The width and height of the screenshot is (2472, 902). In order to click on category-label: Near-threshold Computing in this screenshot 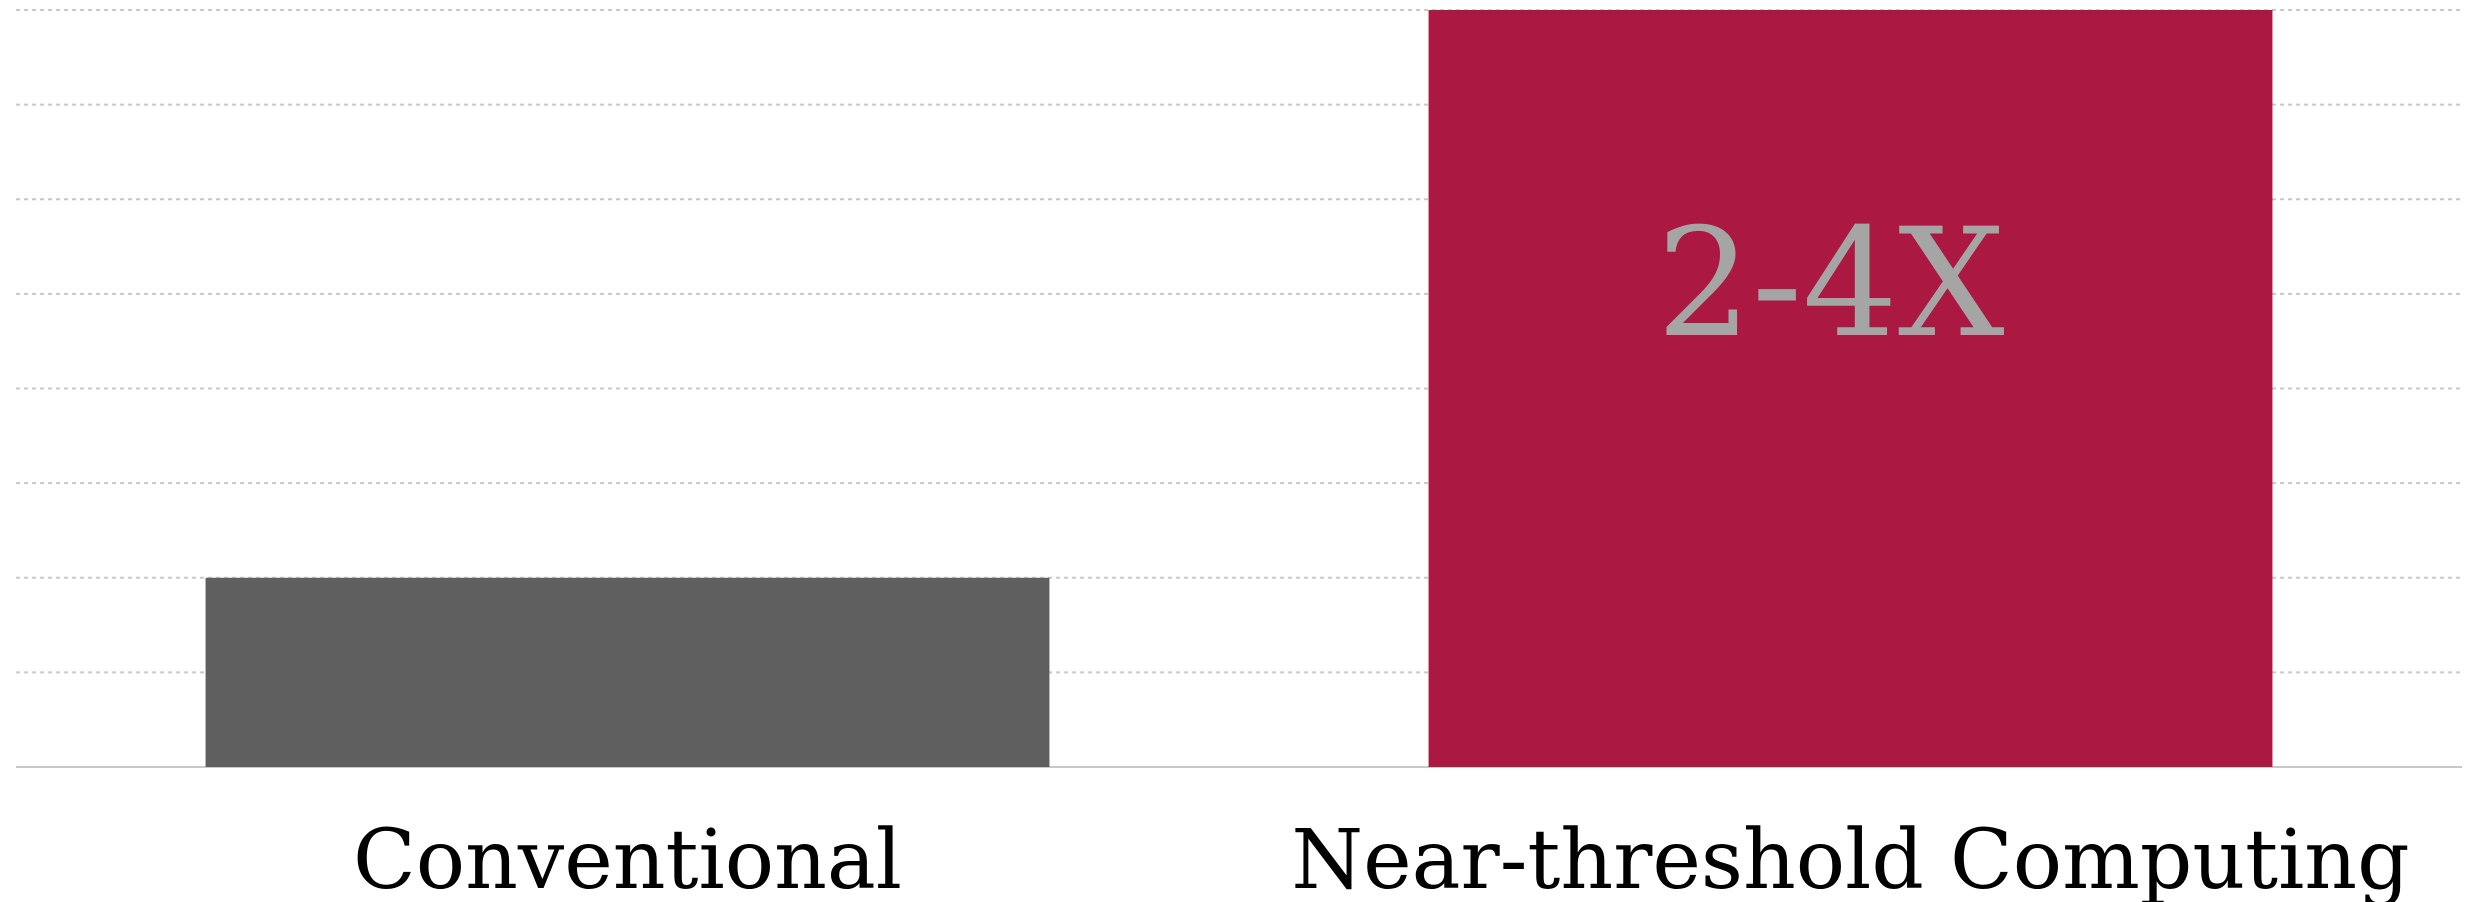, I will do `click(1850, 857)`.